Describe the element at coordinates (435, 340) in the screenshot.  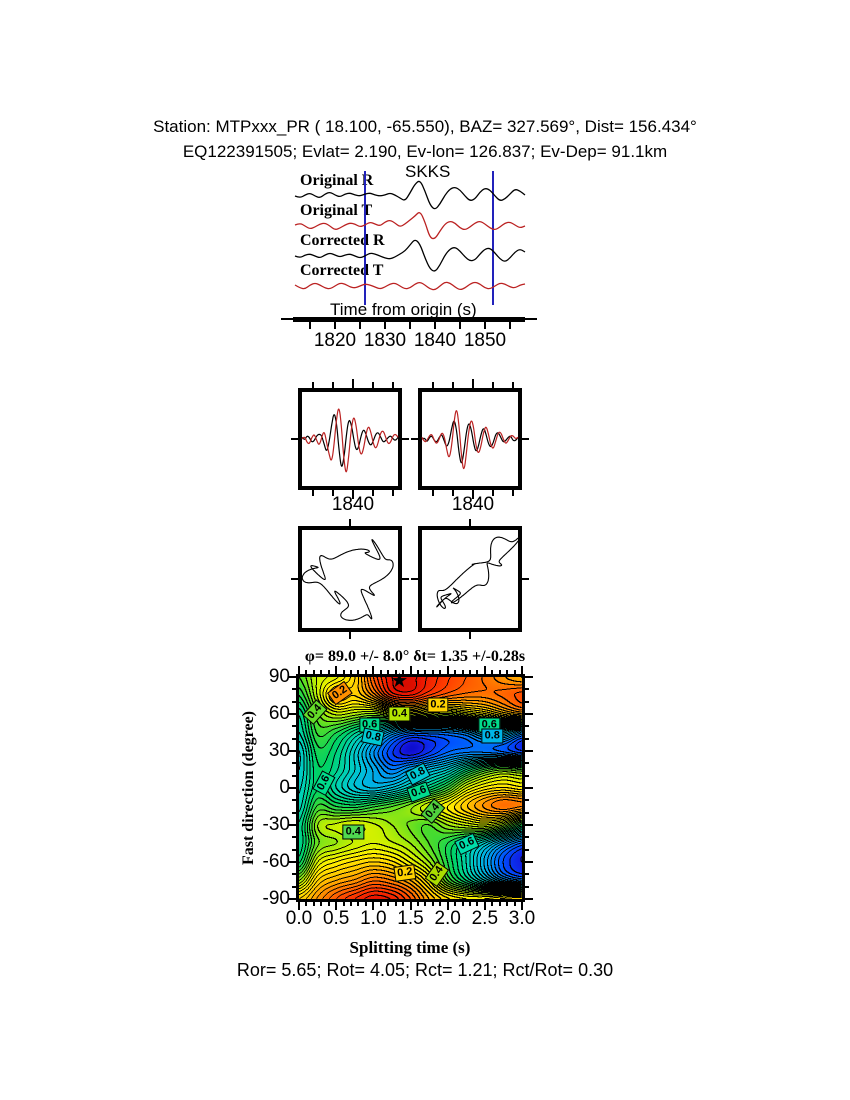
I see `time-tick-label-2: 1840` at that location.